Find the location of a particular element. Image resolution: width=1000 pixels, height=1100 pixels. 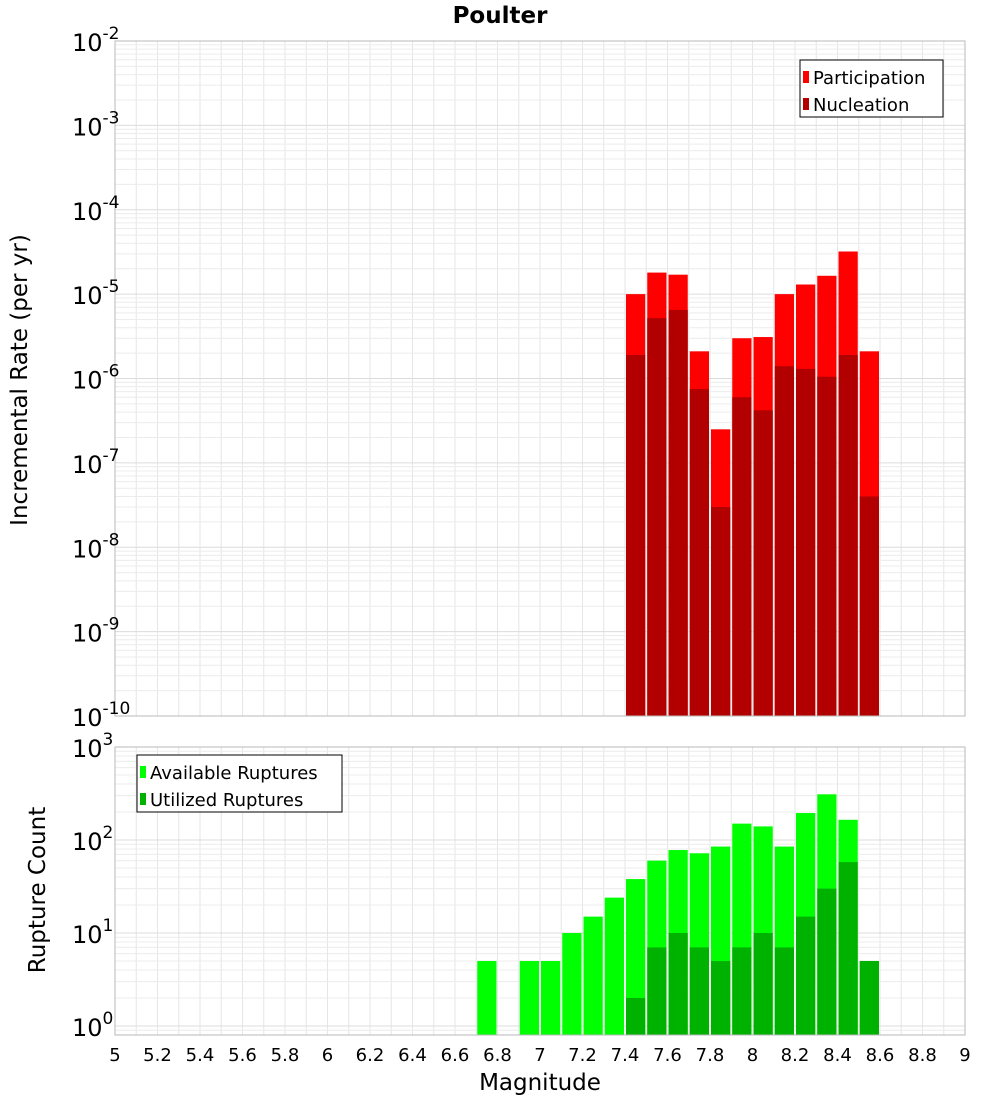

count-legend: Available Ruptures Utilized Ruptures is located at coordinates (239, 783).